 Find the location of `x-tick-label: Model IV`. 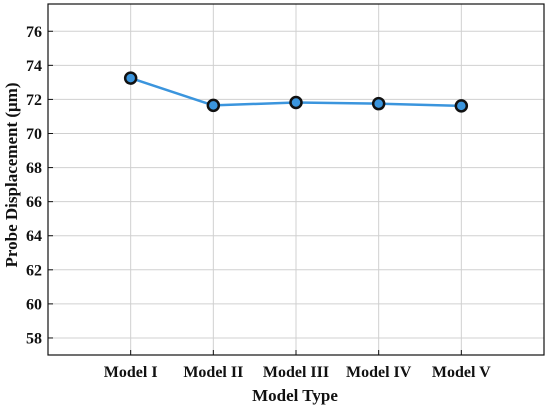

x-tick-label: Model IV is located at coordinates (379, 372).